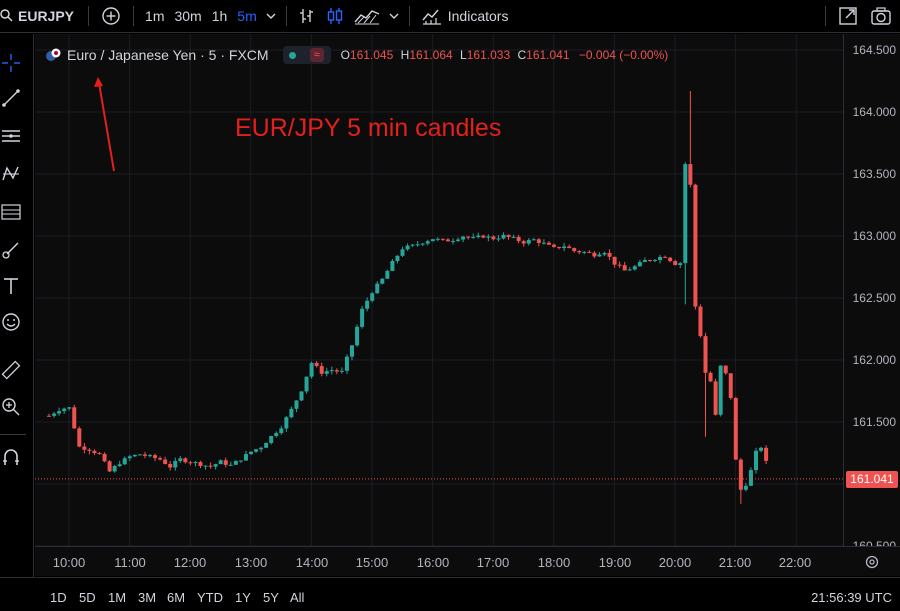 This screenshot has width=900, height=611. Describe the element at coordinates (431, 17) in the screenshot. I see `indicators-icon` at that location.